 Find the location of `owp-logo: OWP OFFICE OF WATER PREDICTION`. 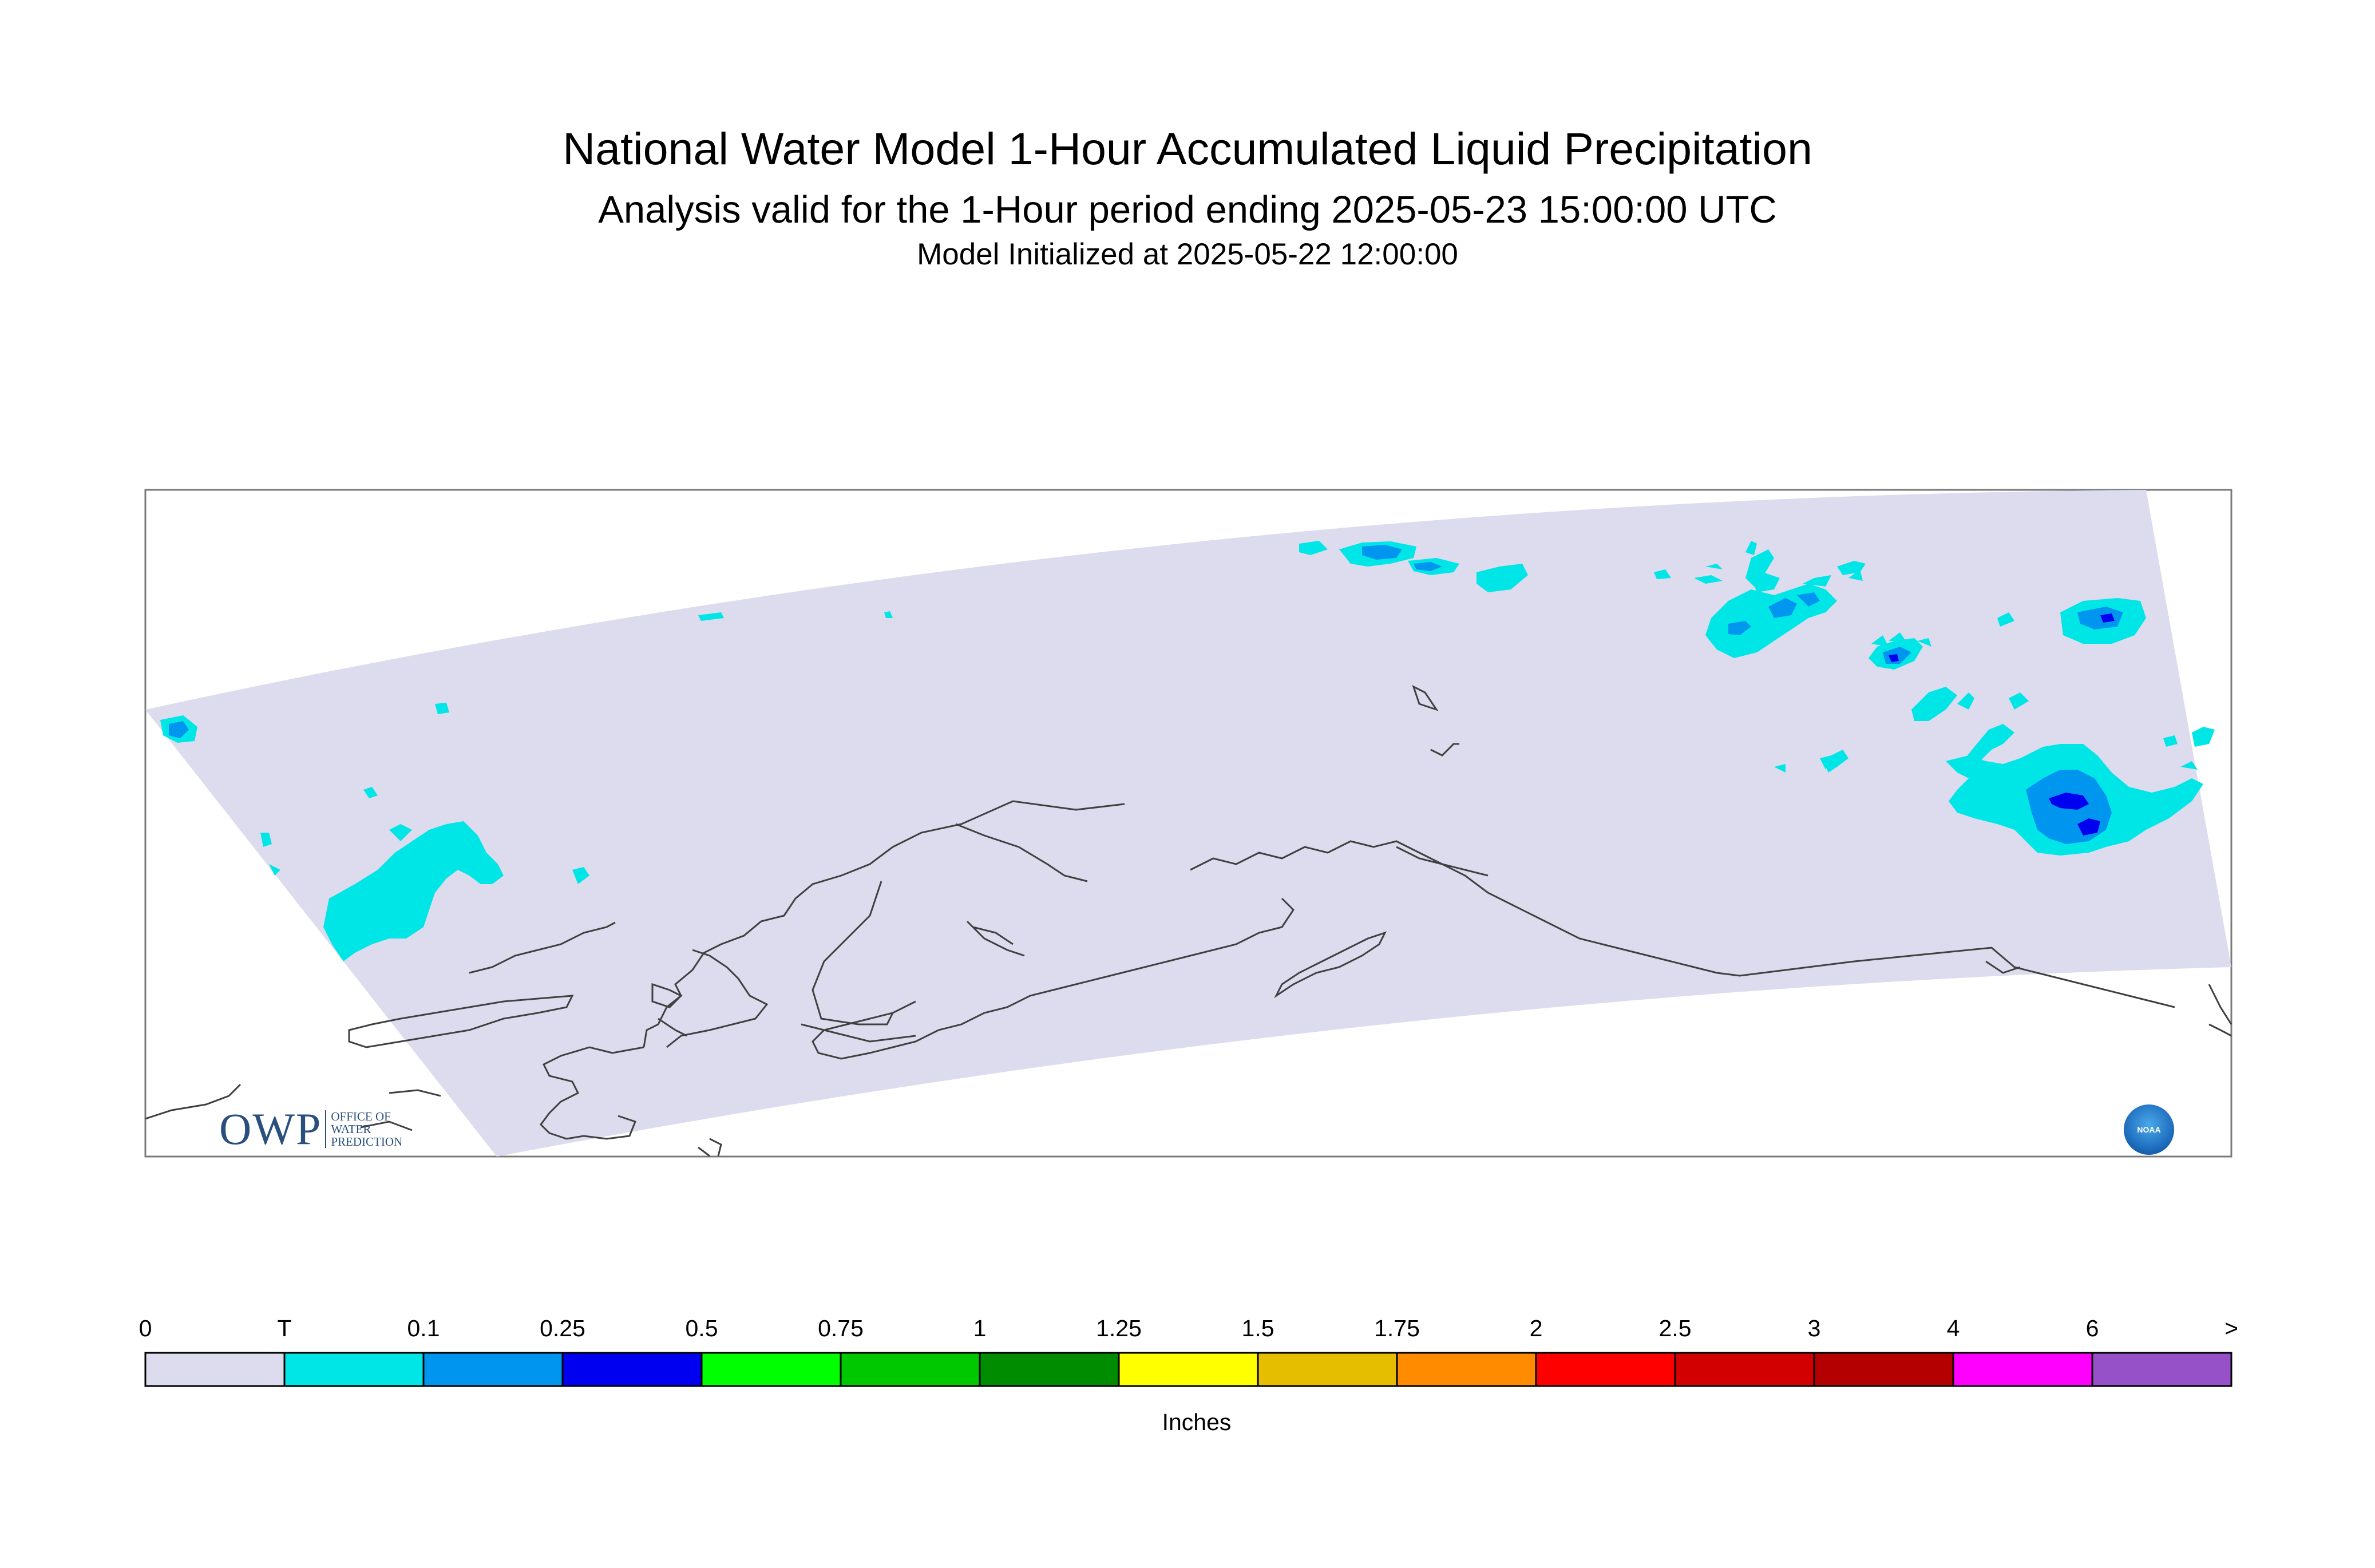

owp-logo: OWP OFFICE OF WATER PREDICTION is located at coordinates (311, 1129).